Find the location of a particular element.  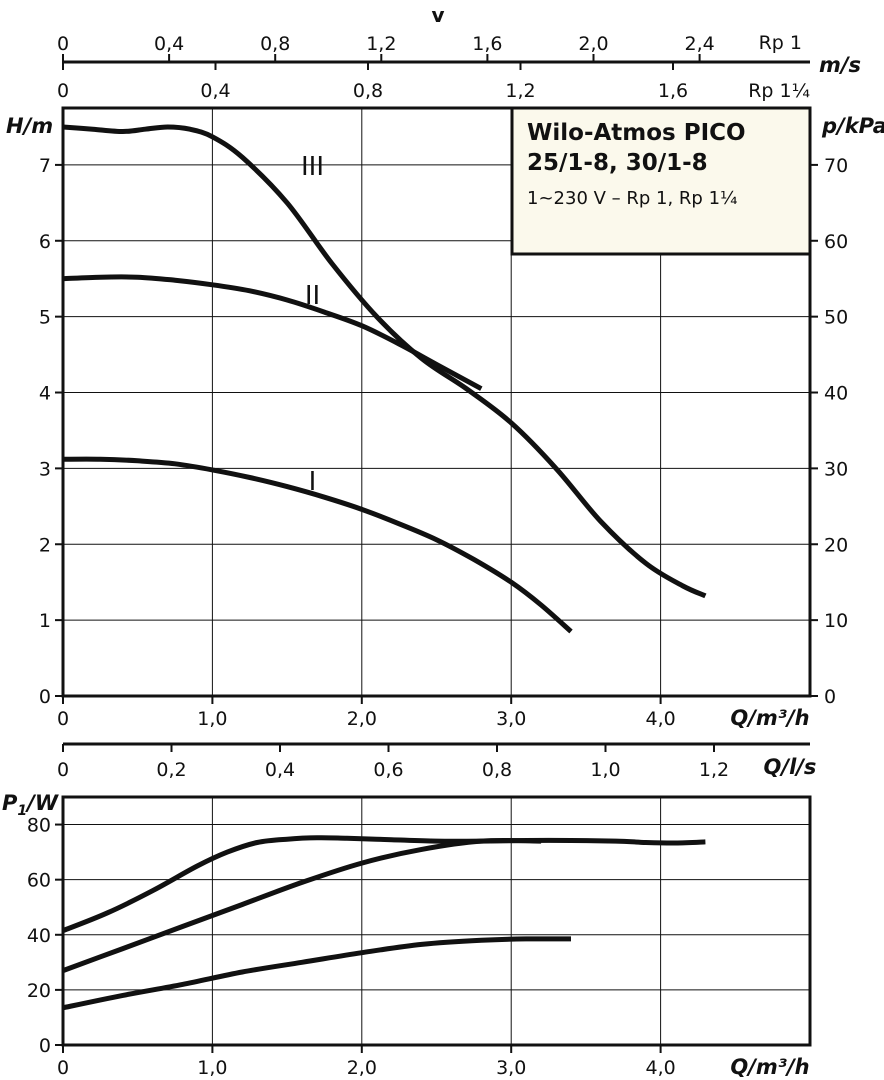

y2-tick-label: 60 is located at coordinates (836, 242).